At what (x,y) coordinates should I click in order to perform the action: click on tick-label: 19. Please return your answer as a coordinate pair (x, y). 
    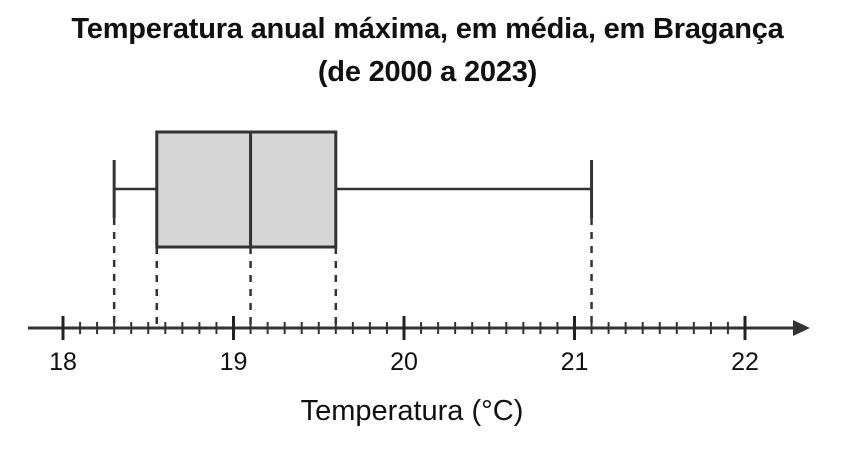
    Looking at the image, I should click on (234, 362).